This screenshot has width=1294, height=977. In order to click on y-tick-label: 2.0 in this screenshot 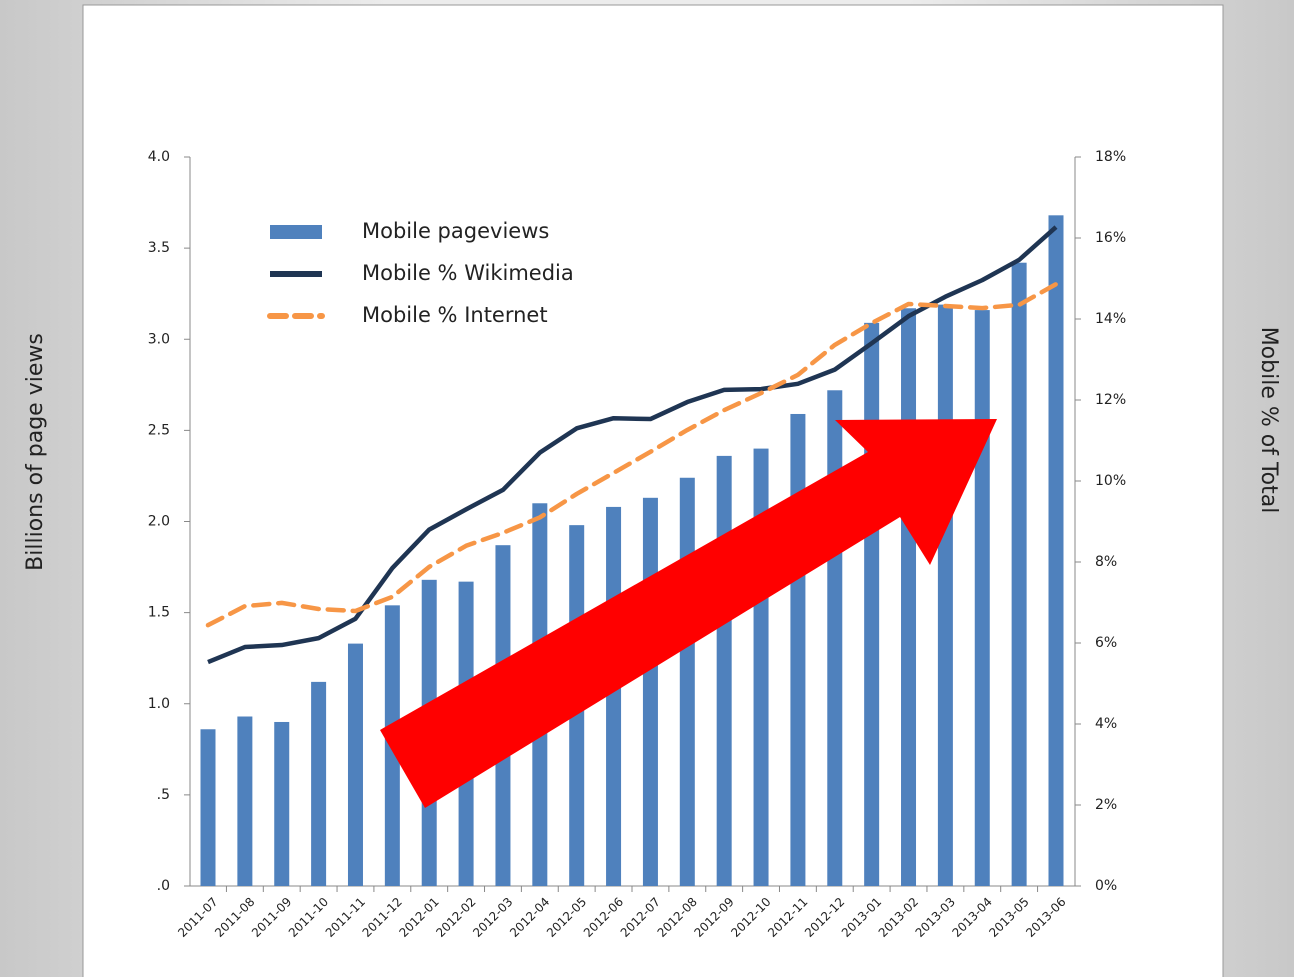, I will do `click(159, 522)`.